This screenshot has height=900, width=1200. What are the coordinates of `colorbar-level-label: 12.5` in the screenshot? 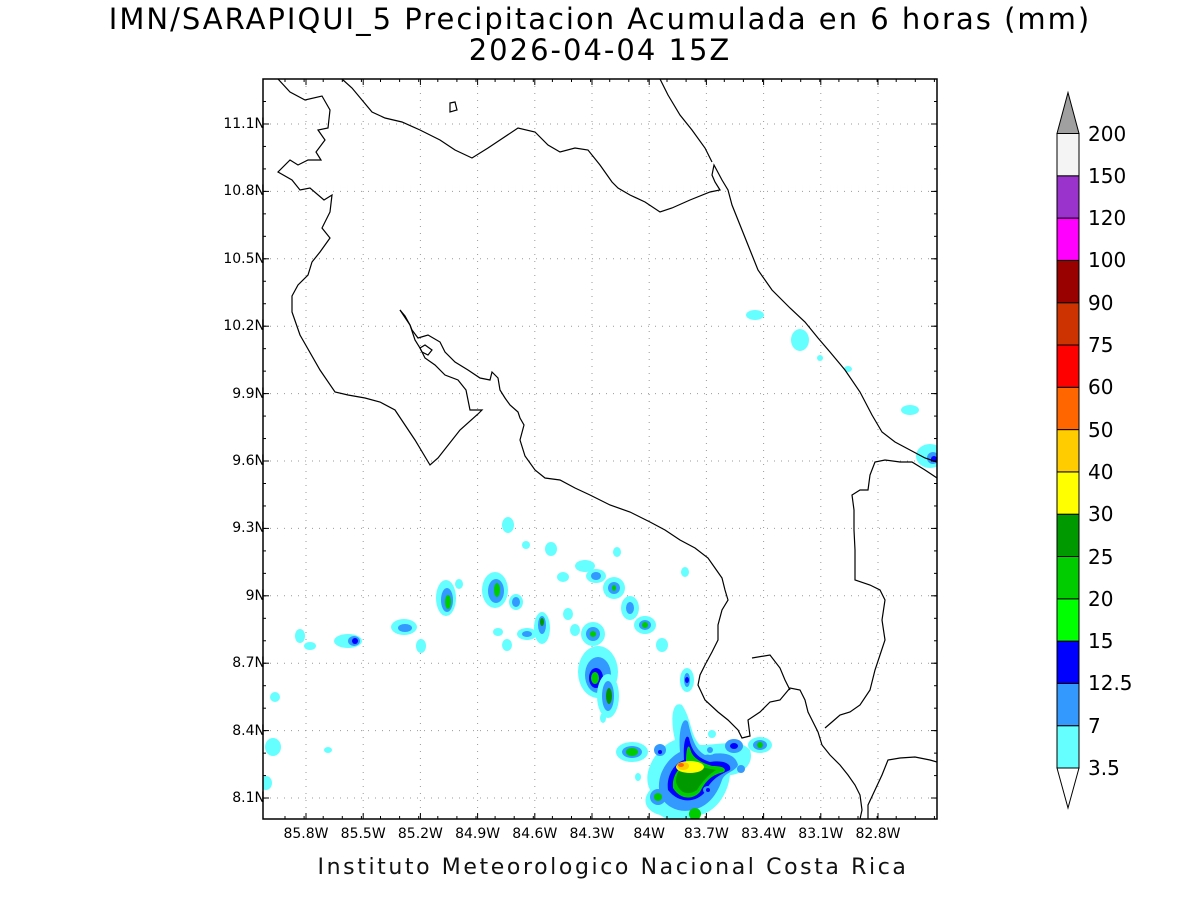 It's located at (1110, 683).